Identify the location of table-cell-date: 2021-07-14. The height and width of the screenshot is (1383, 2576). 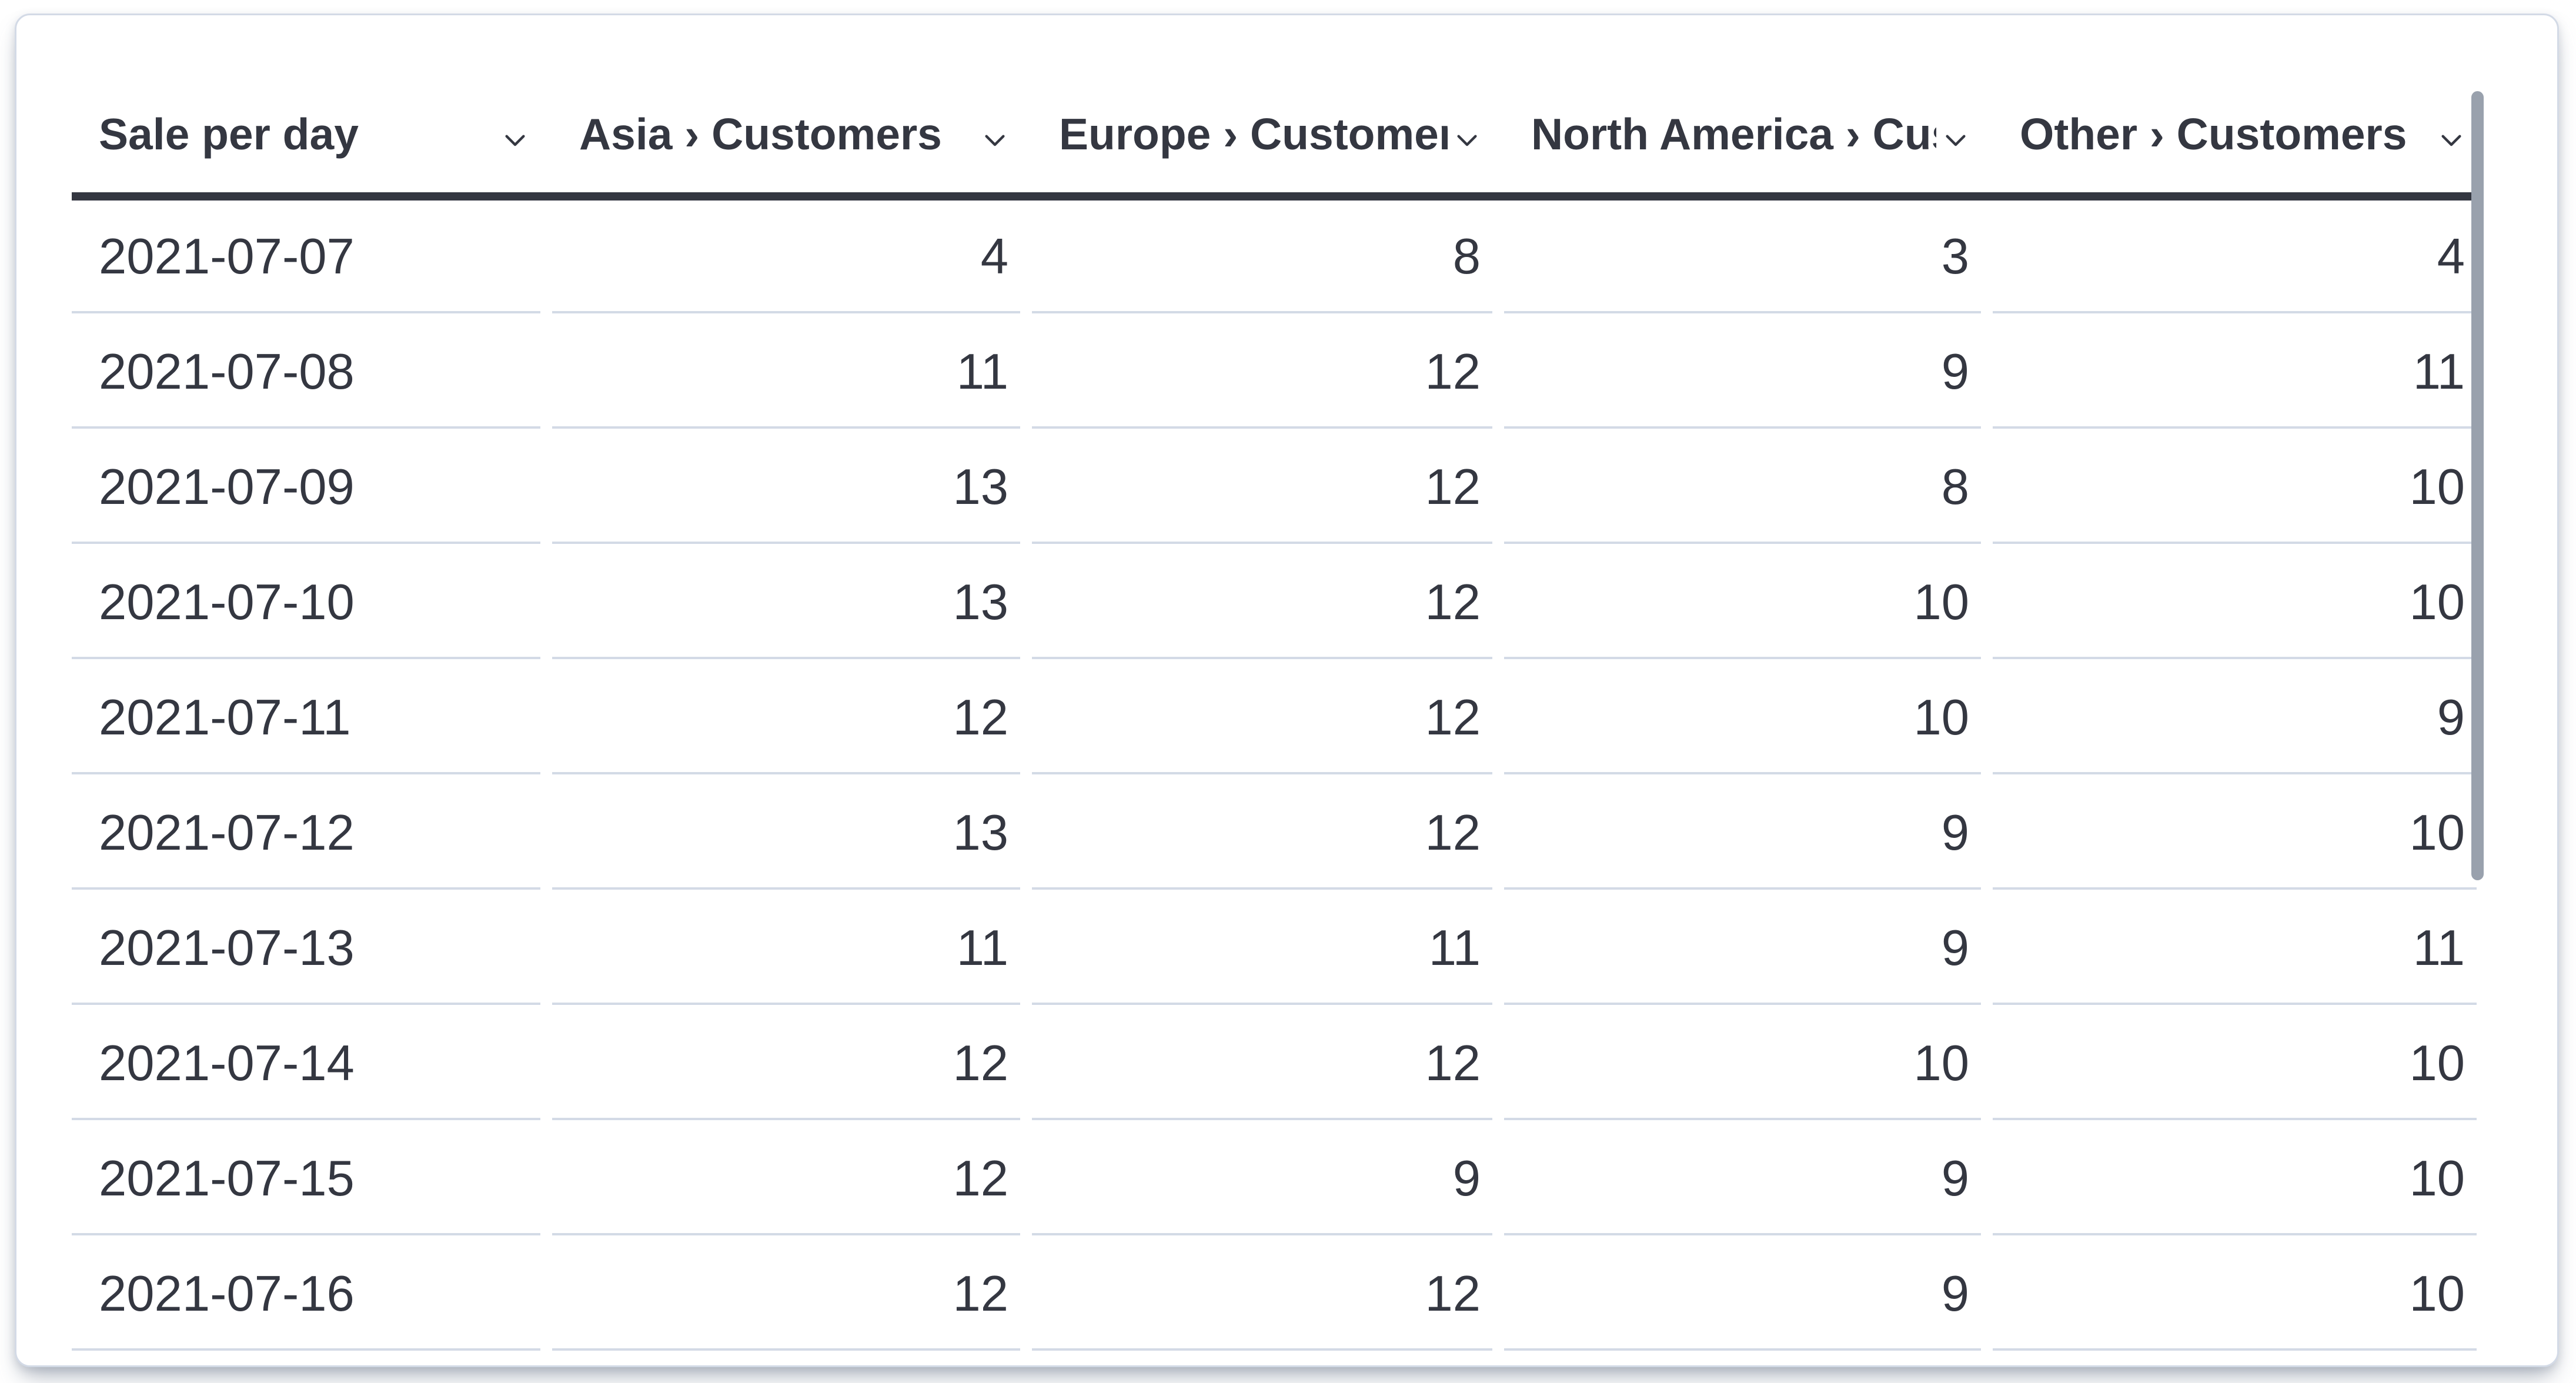
(306, 1063).